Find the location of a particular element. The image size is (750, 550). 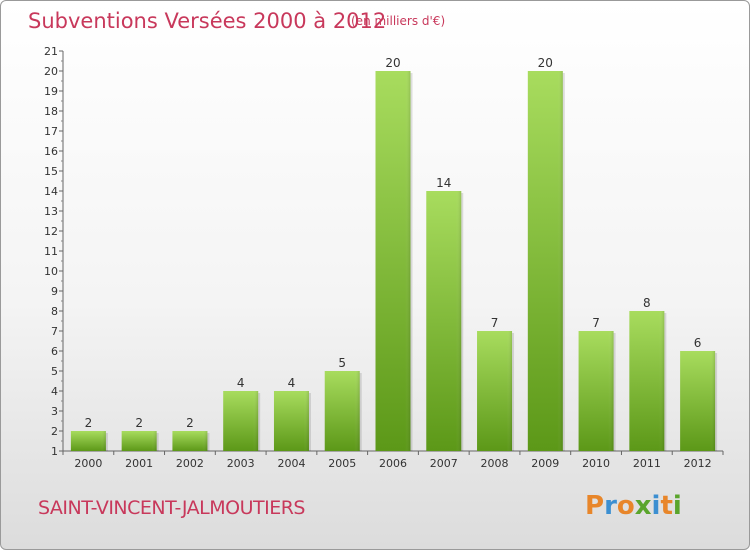

y-tick-label: 1 is located at coordinates (54, 451).